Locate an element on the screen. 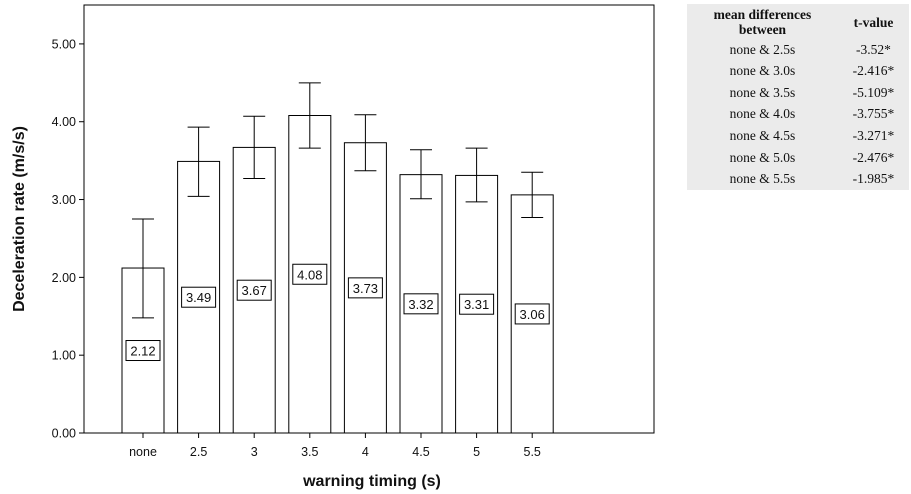 The image size is (911, 494). y-tick-label: 3.00 is located at coordinates (64, 200).